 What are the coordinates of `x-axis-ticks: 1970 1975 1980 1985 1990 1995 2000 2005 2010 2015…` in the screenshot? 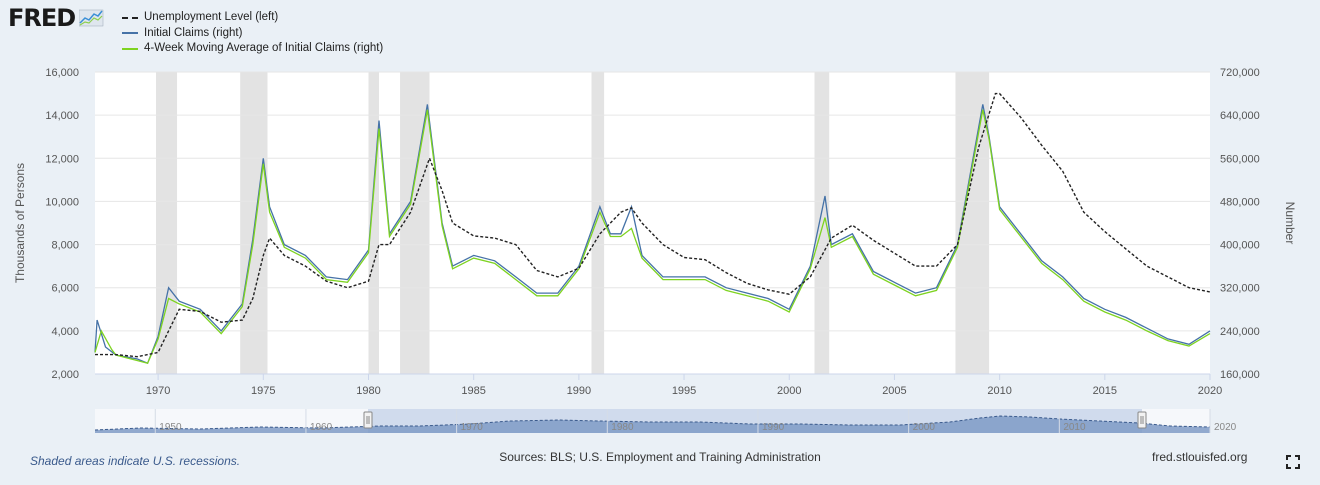 It's located at (658, 385).